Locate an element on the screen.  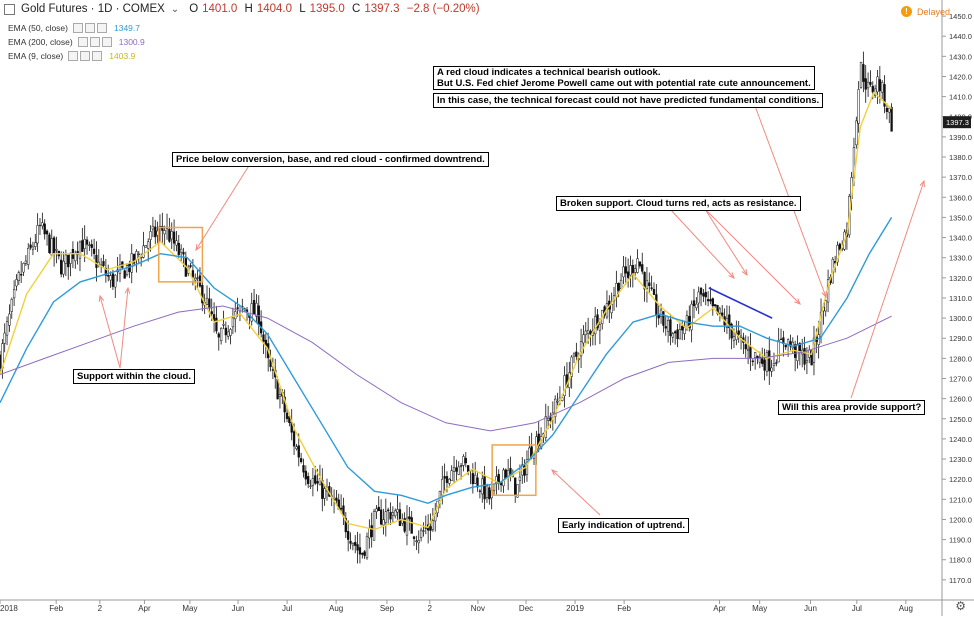
x-tick-label: Jun is located at coordinates (810, 608).